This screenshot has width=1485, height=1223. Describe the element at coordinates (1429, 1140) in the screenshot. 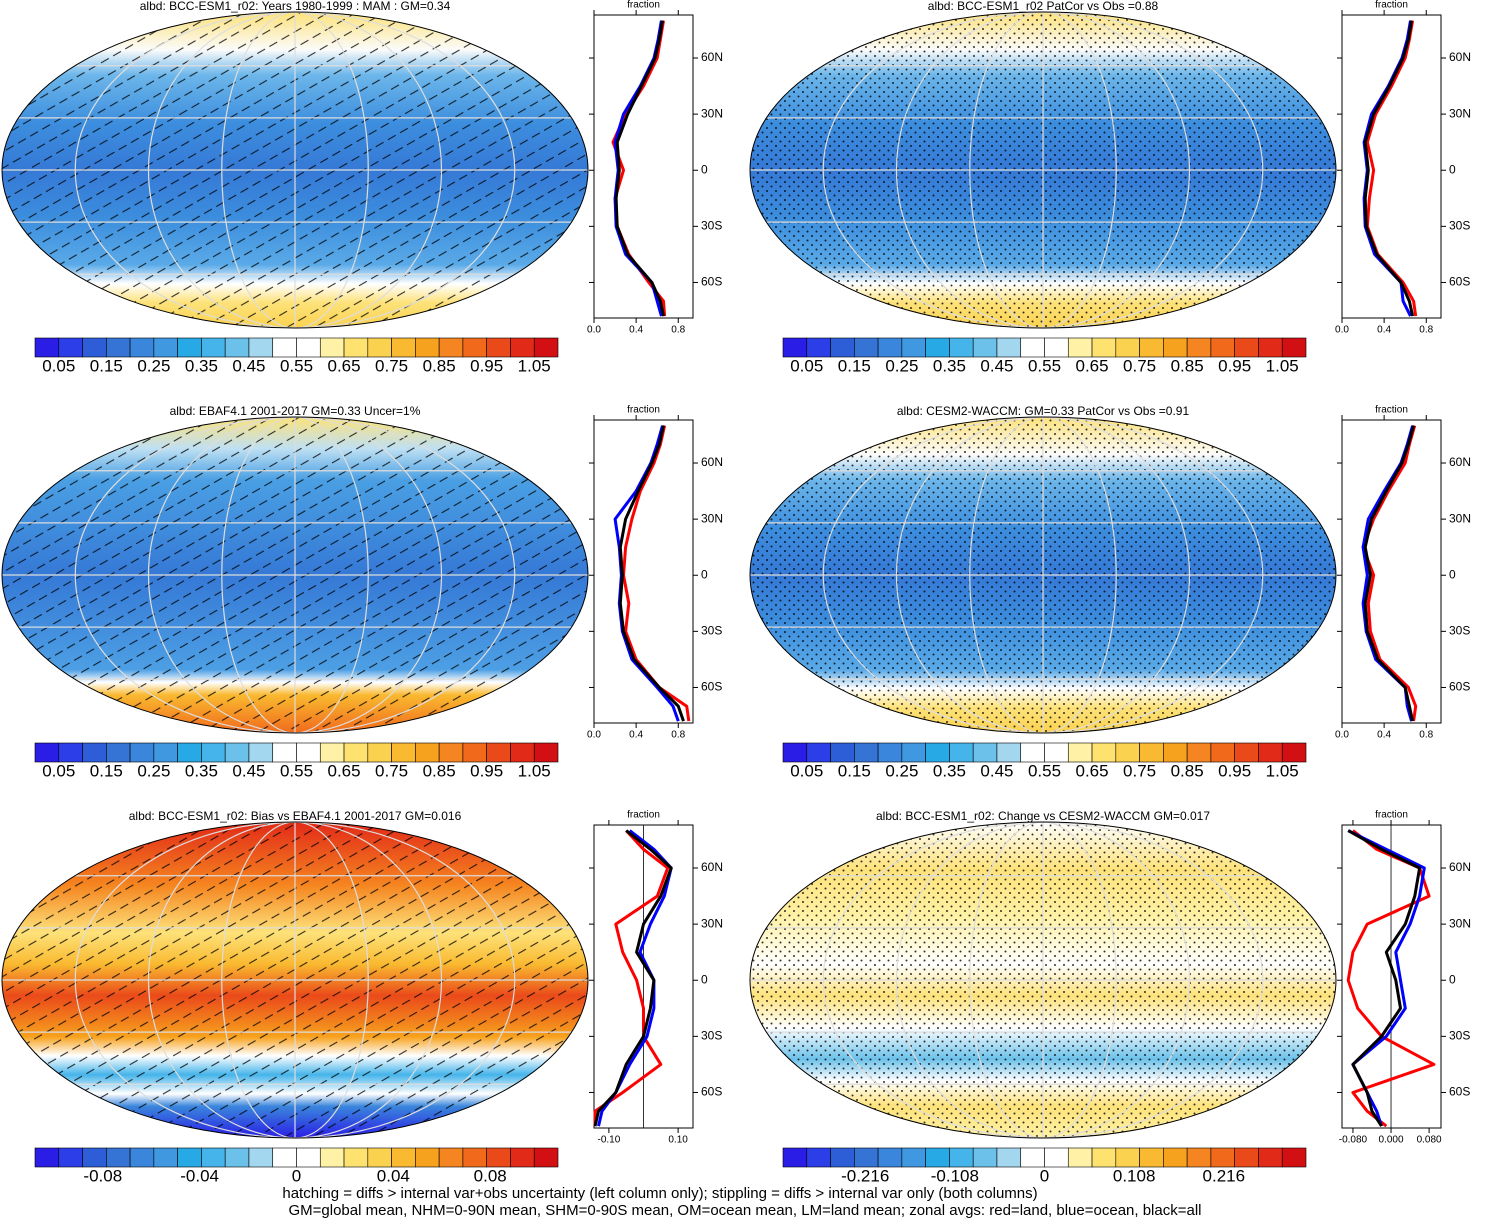

I see `x-tick-label: 0.080` at that location.